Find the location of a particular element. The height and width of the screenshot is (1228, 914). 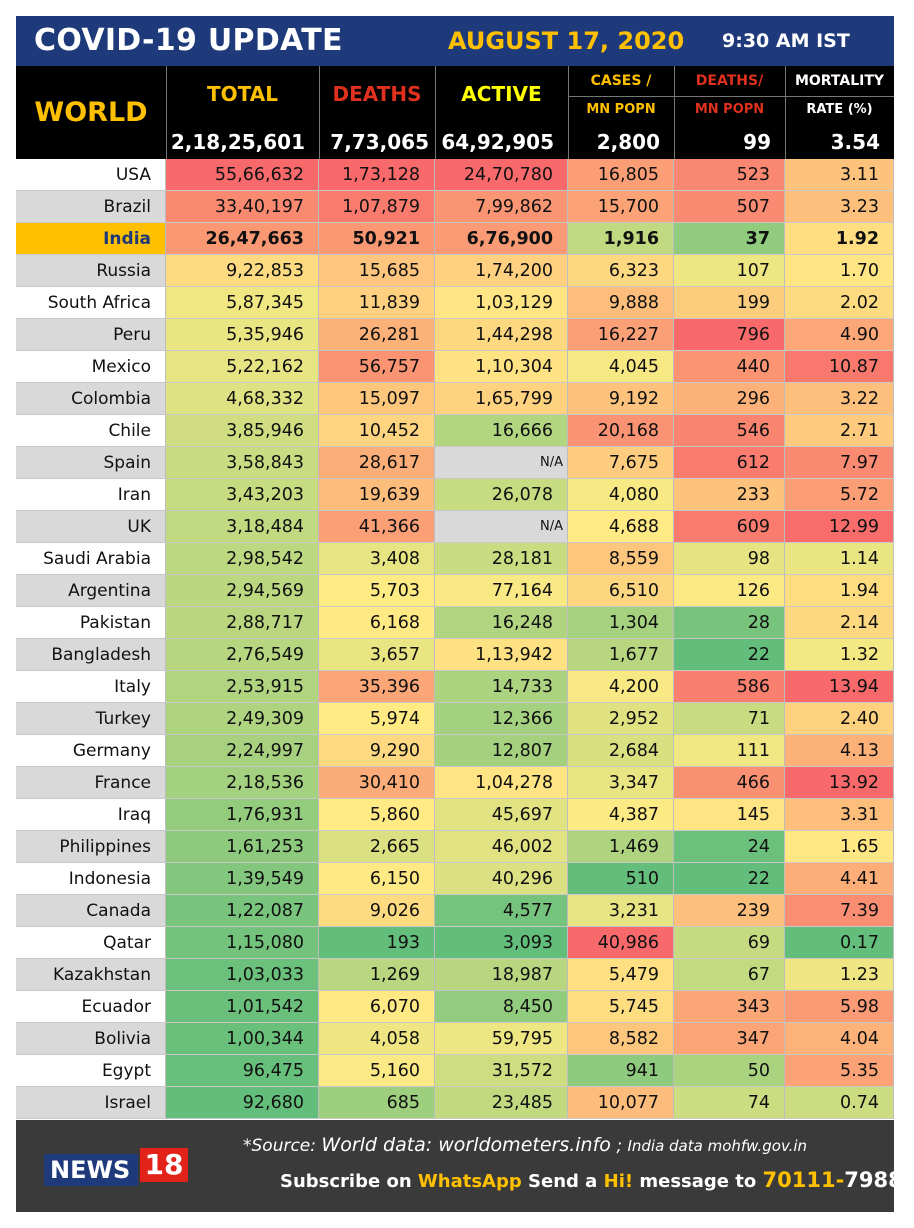

cell-active: 24,70,780 is located at coordinates (501, 175).